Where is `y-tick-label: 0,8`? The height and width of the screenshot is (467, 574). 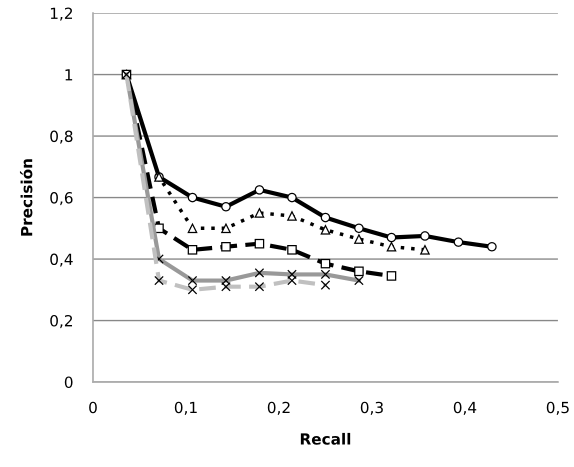 y-tick-label: 0,8 is located at coordinates (61, 137).